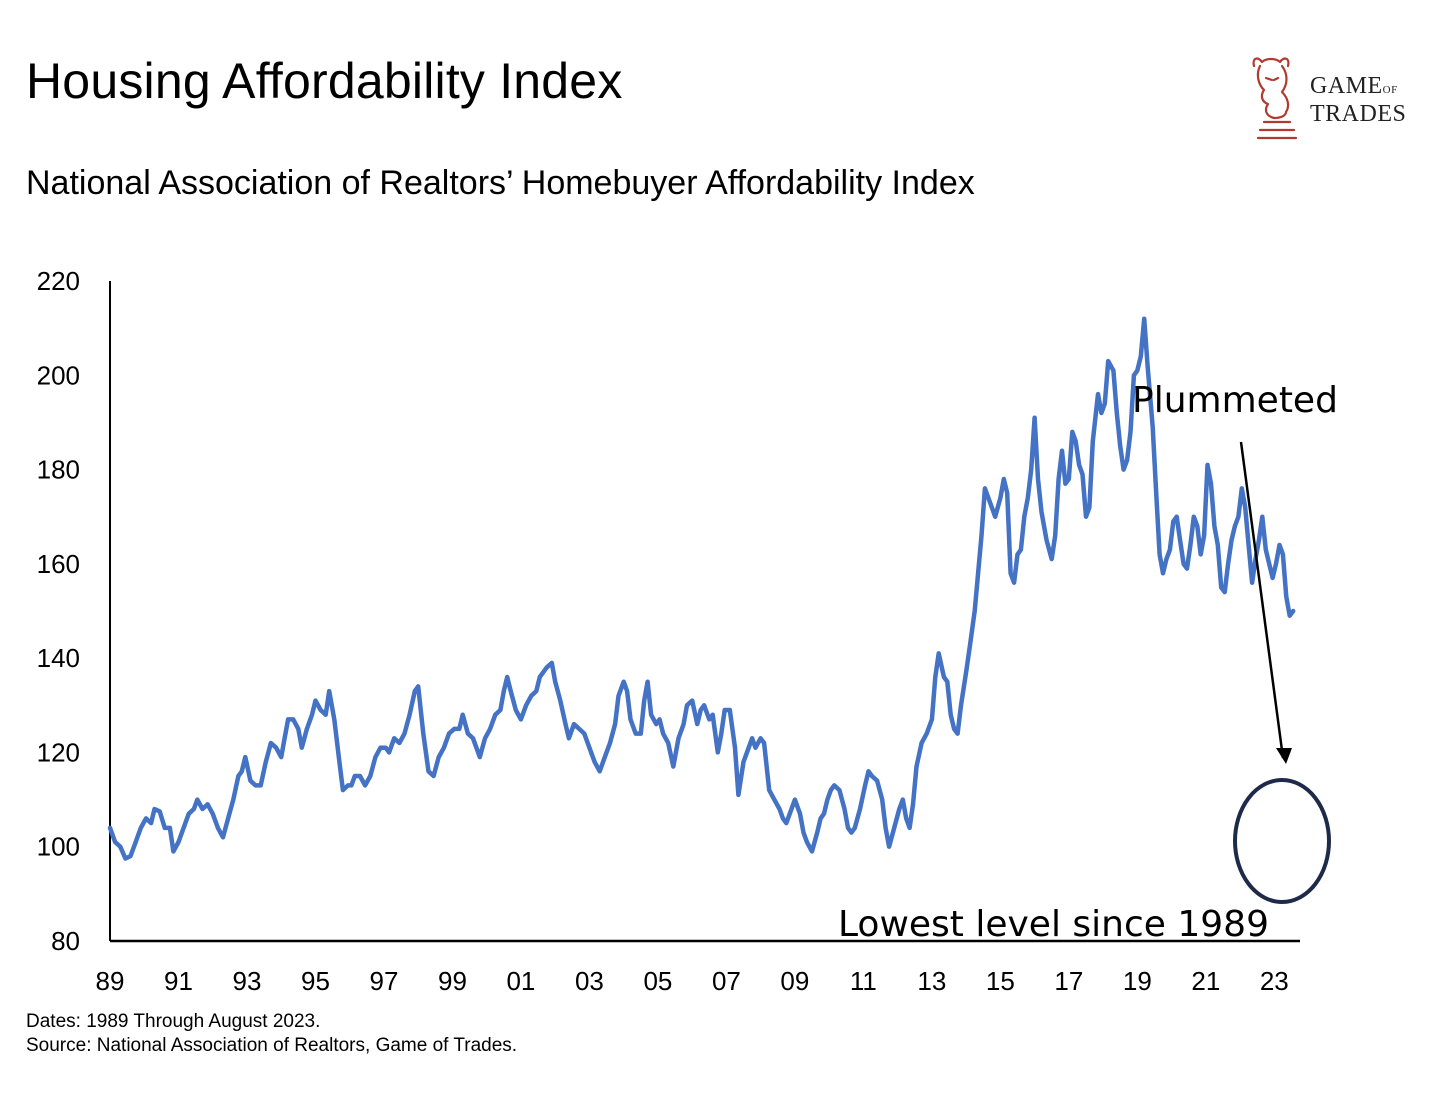 This screenshot has height=1114, width=1456. What do you see at coordinates (1282, 841) in the screenshot?
I see `annotation-circle` at bounding box center [1282, 841].